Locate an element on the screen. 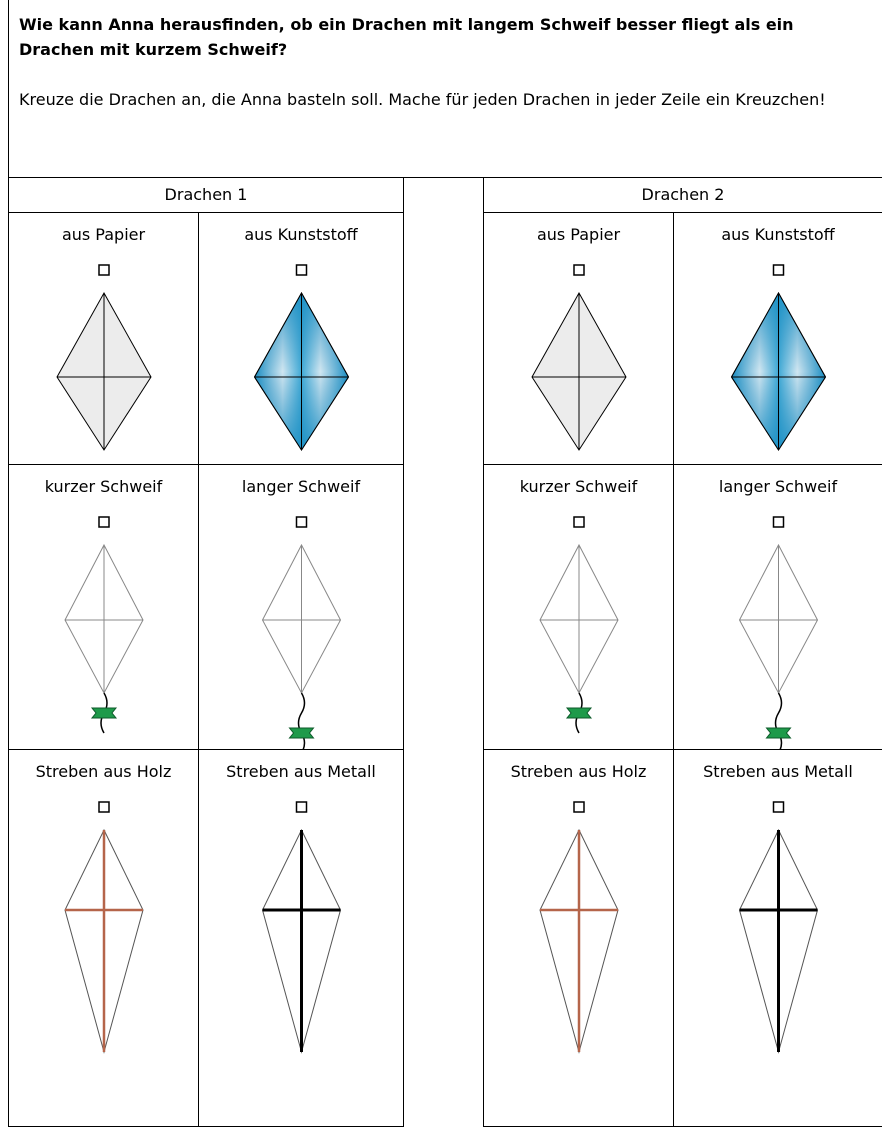 This screenshot has width=882, height=1127. kite-title: Drachen 2 is located at coordinates (683, 194).